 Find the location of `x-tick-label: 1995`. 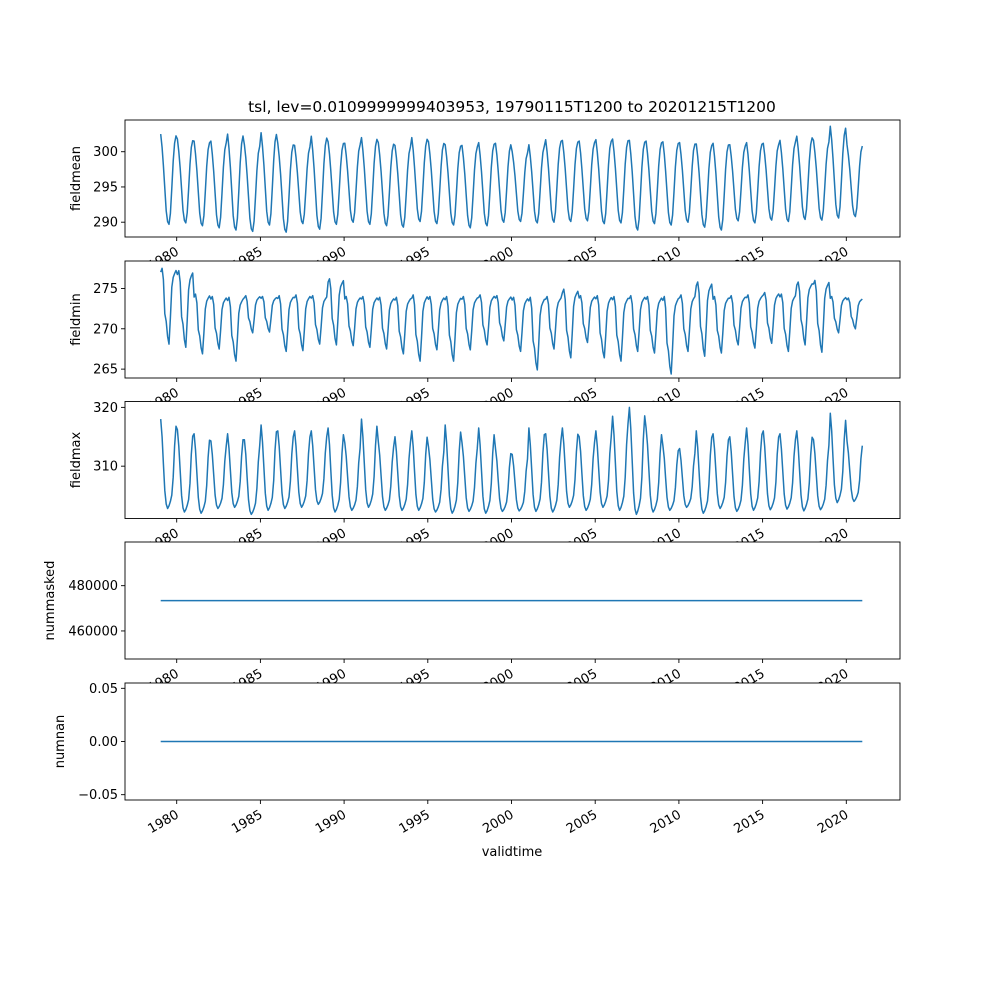

x-tick-label: 1995 is located at coordinates (415, 822).